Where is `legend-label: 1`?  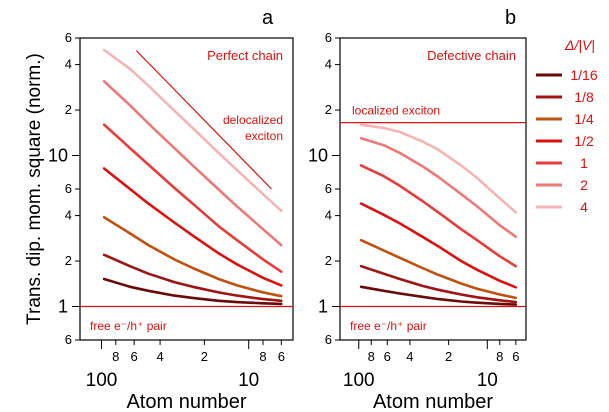 legend-label: 1 is located at coordinates (584, 163).